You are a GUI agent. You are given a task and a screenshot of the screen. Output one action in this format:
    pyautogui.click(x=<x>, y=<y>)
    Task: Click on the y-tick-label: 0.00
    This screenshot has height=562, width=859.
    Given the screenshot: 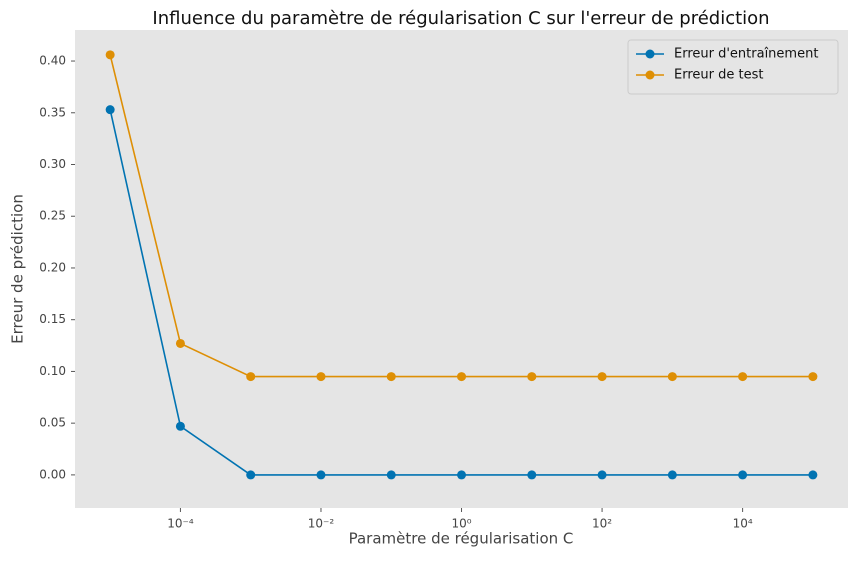 What is the action you would take?
    pyautogui.click(x=52, y=474)
    